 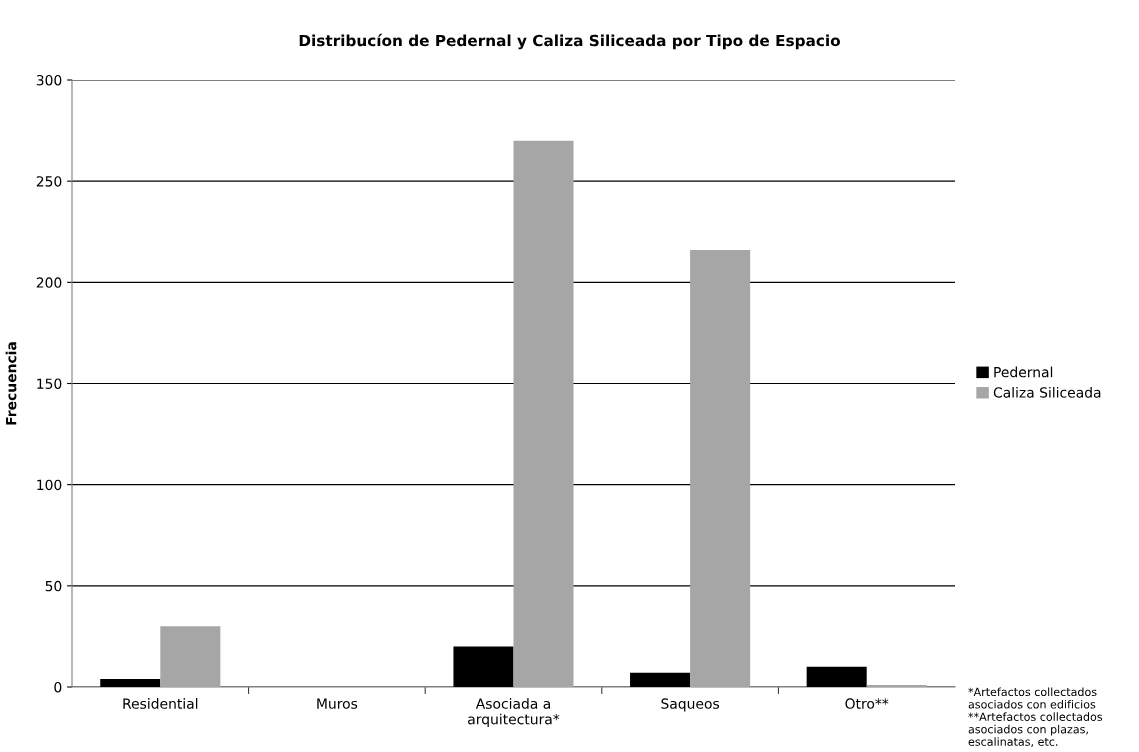 What do you see at coordinates (53, 586) in the screenshot?
I see `y-tick-label: 50` at bounding box center [53, 586].